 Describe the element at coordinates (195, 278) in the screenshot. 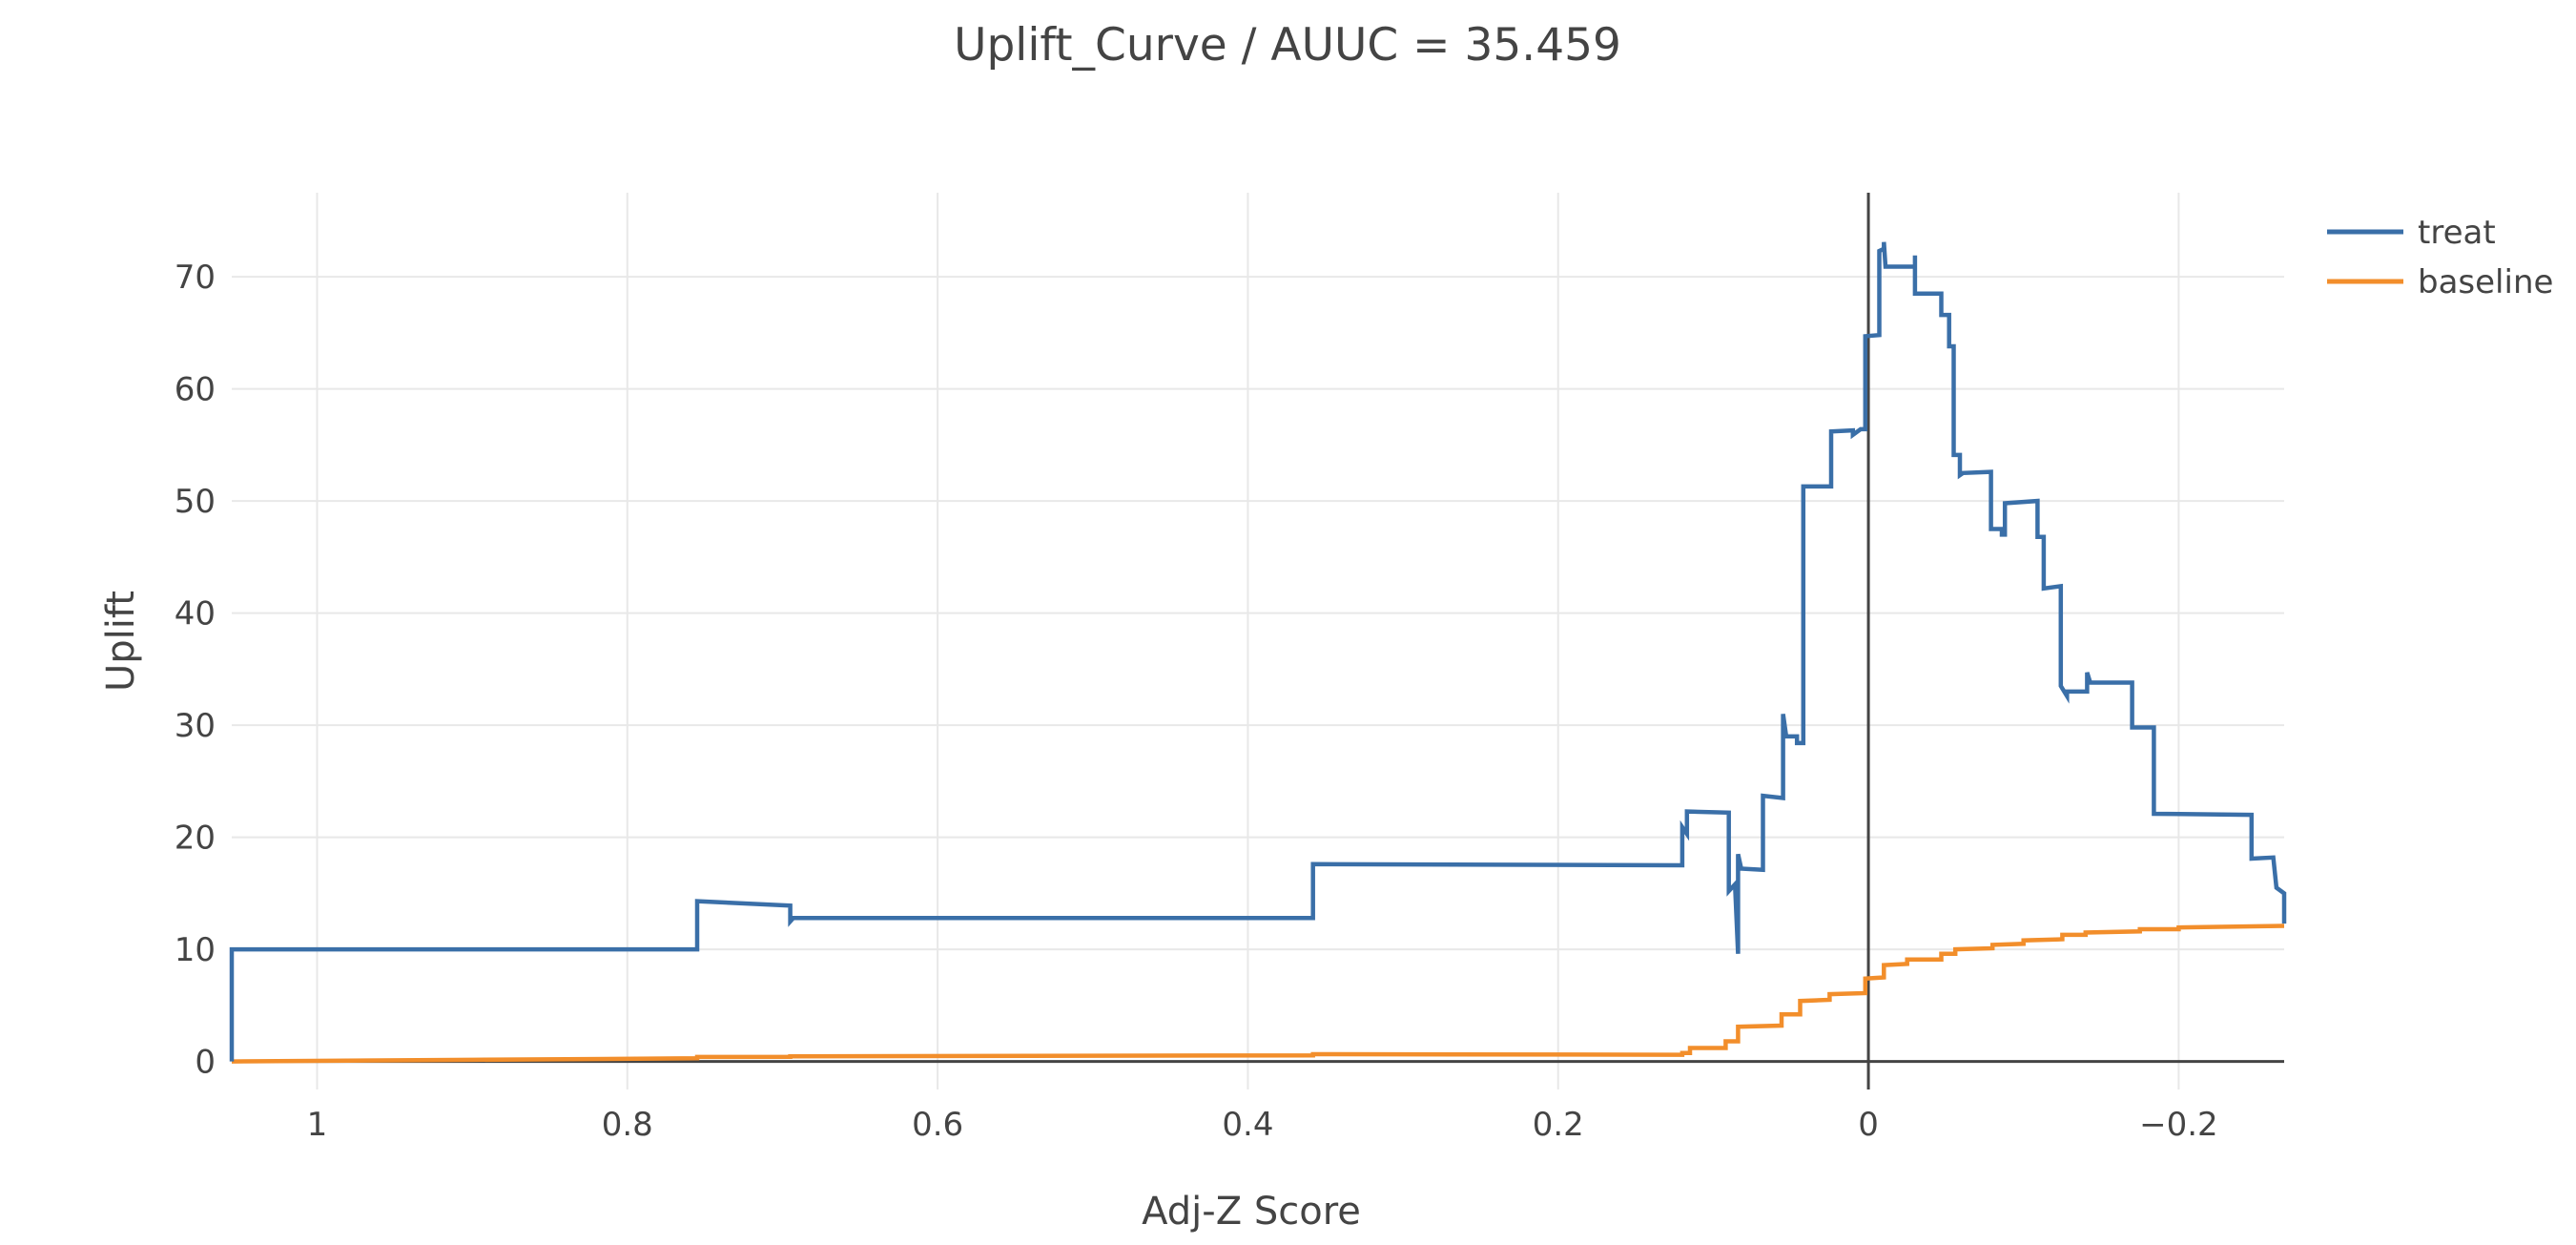

I see `y-tick-label: 70` at that location.